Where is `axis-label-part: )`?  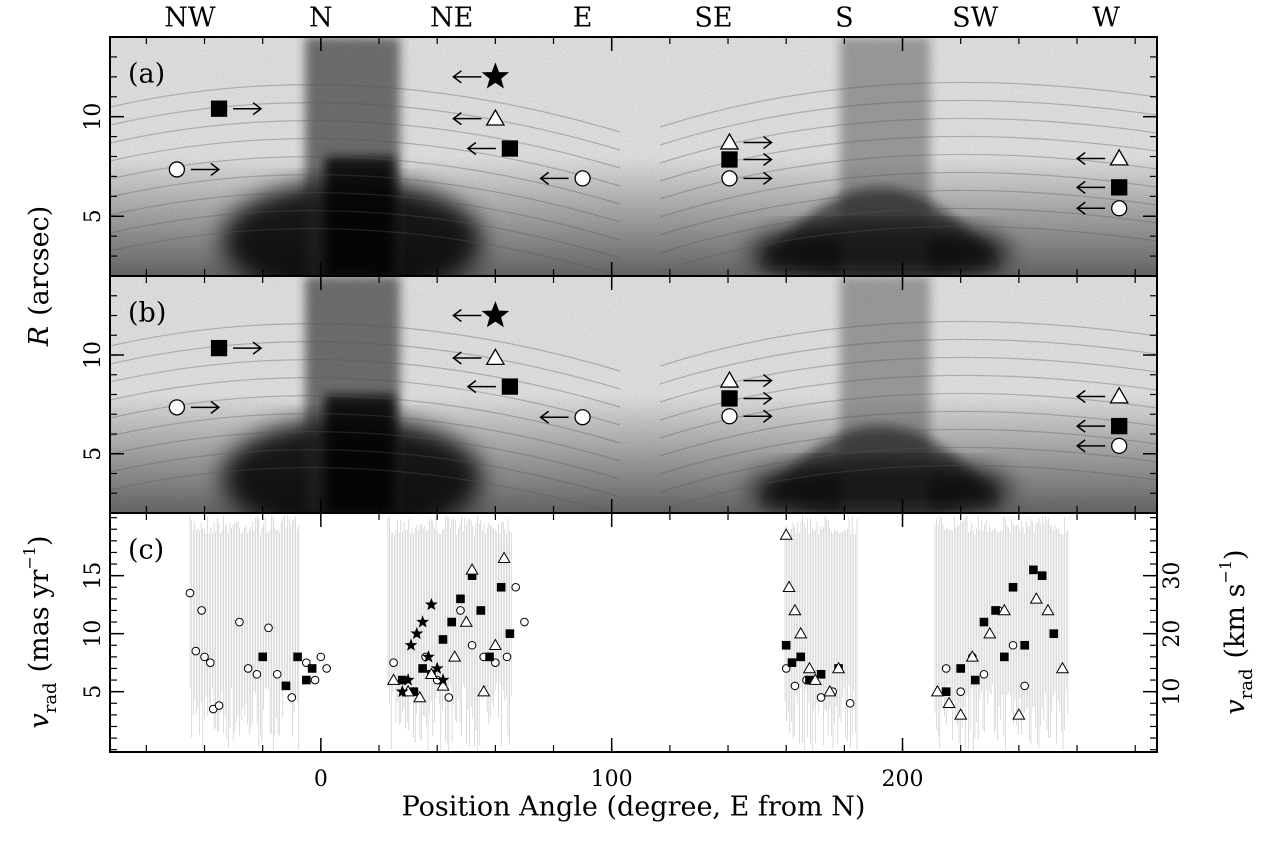
axis-label-part: ) is located at coordinates (1235, 554).